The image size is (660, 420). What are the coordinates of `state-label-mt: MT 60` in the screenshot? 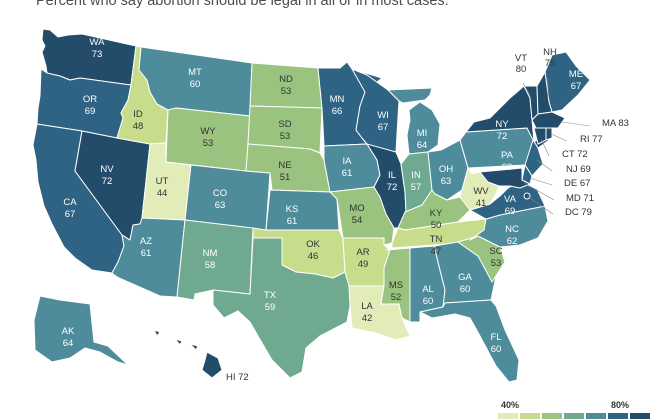 It's located at (195, 78).